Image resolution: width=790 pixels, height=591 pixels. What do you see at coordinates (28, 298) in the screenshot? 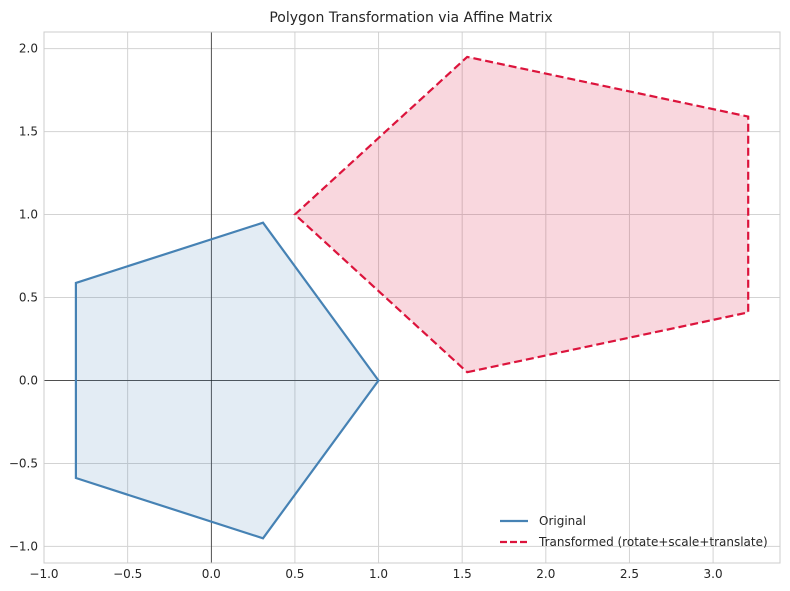
I see `y-tick-label: 0.5` at bounding box center [28, 298].